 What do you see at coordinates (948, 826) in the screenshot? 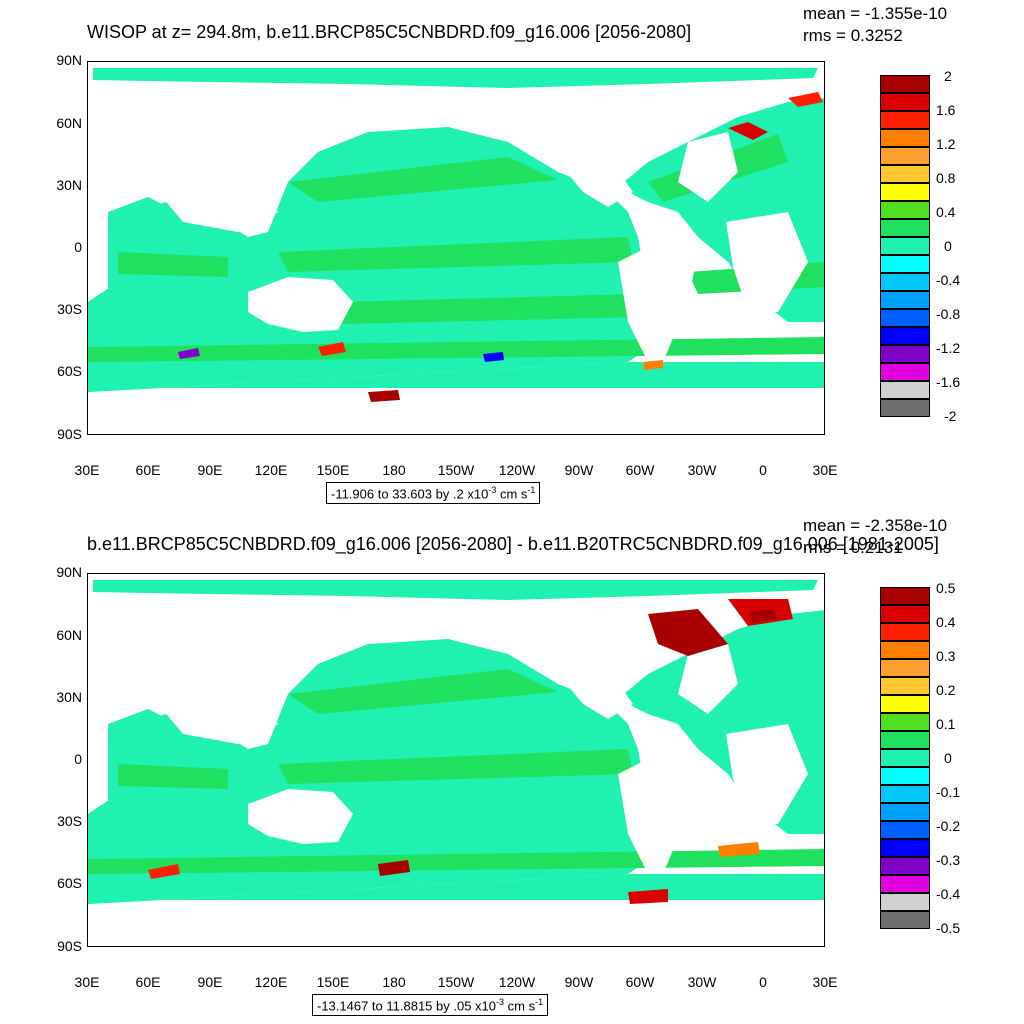
I see `colorbar-label: -0.2` at bounding box center [948, 826].